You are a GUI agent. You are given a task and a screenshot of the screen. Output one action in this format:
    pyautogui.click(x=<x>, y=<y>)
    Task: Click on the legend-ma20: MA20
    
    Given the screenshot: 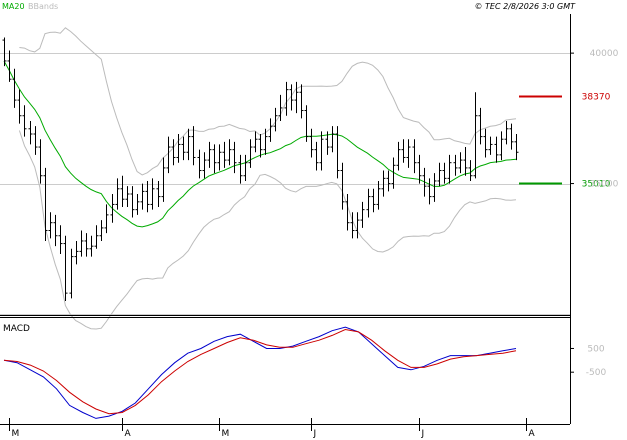 What is the action you would take?
    pyautogui.click(x=13, y=6)
    